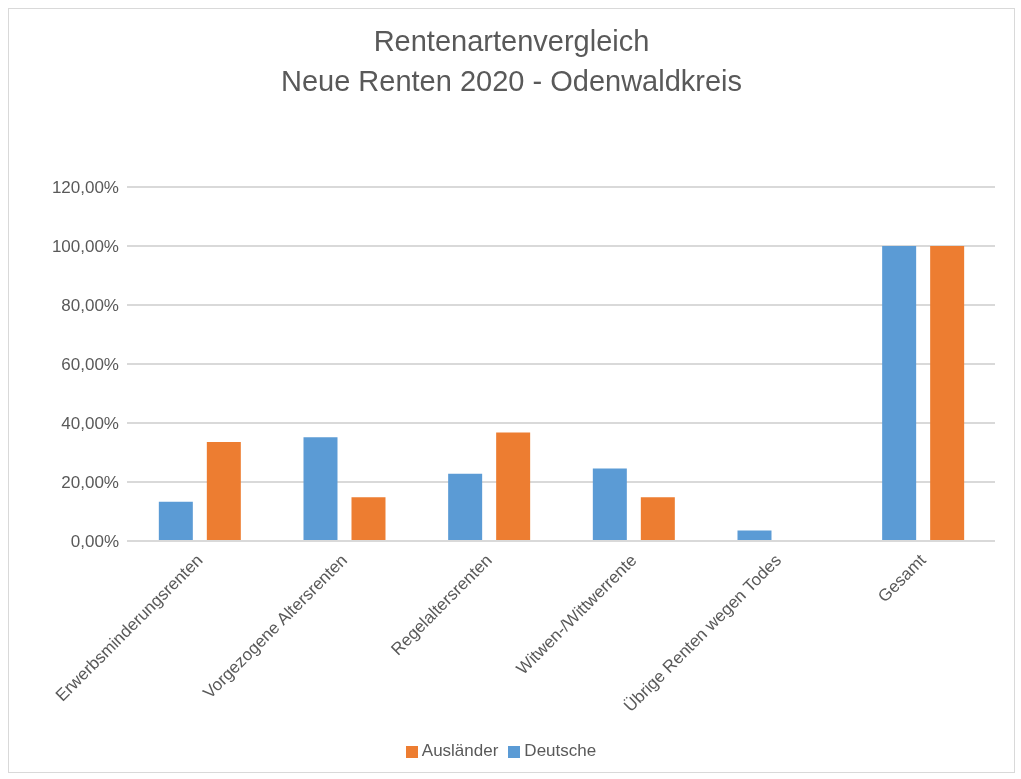  I want to click on y-tick-label: 60,00%, so click(90, 365).